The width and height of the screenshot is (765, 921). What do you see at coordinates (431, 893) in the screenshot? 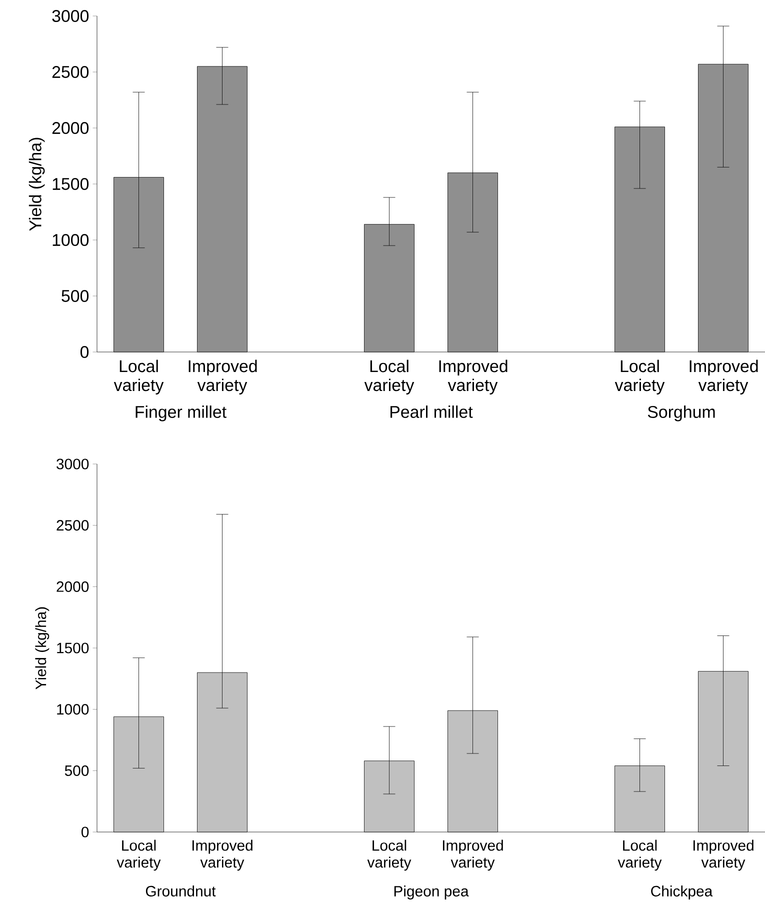
I see `text: Pigeon pea` at bounding box center [431, 893].